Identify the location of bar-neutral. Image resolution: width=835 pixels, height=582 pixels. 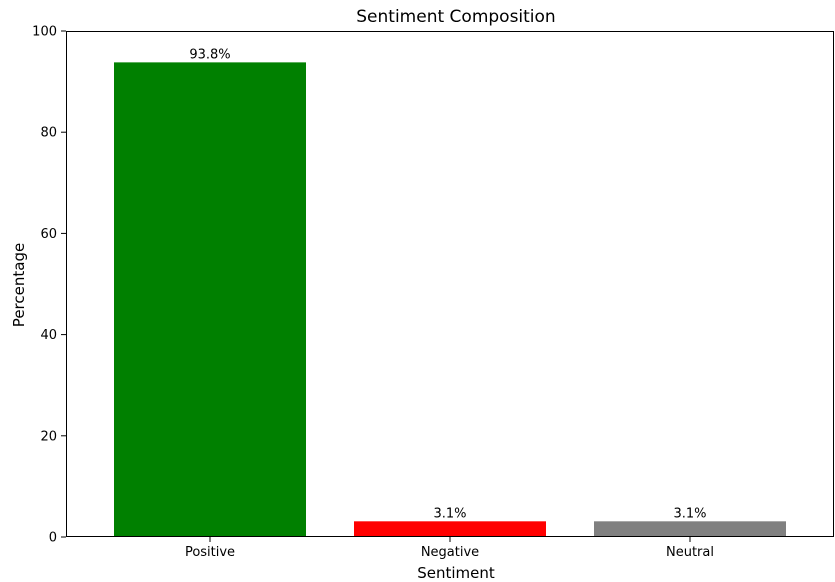
(690, 529).